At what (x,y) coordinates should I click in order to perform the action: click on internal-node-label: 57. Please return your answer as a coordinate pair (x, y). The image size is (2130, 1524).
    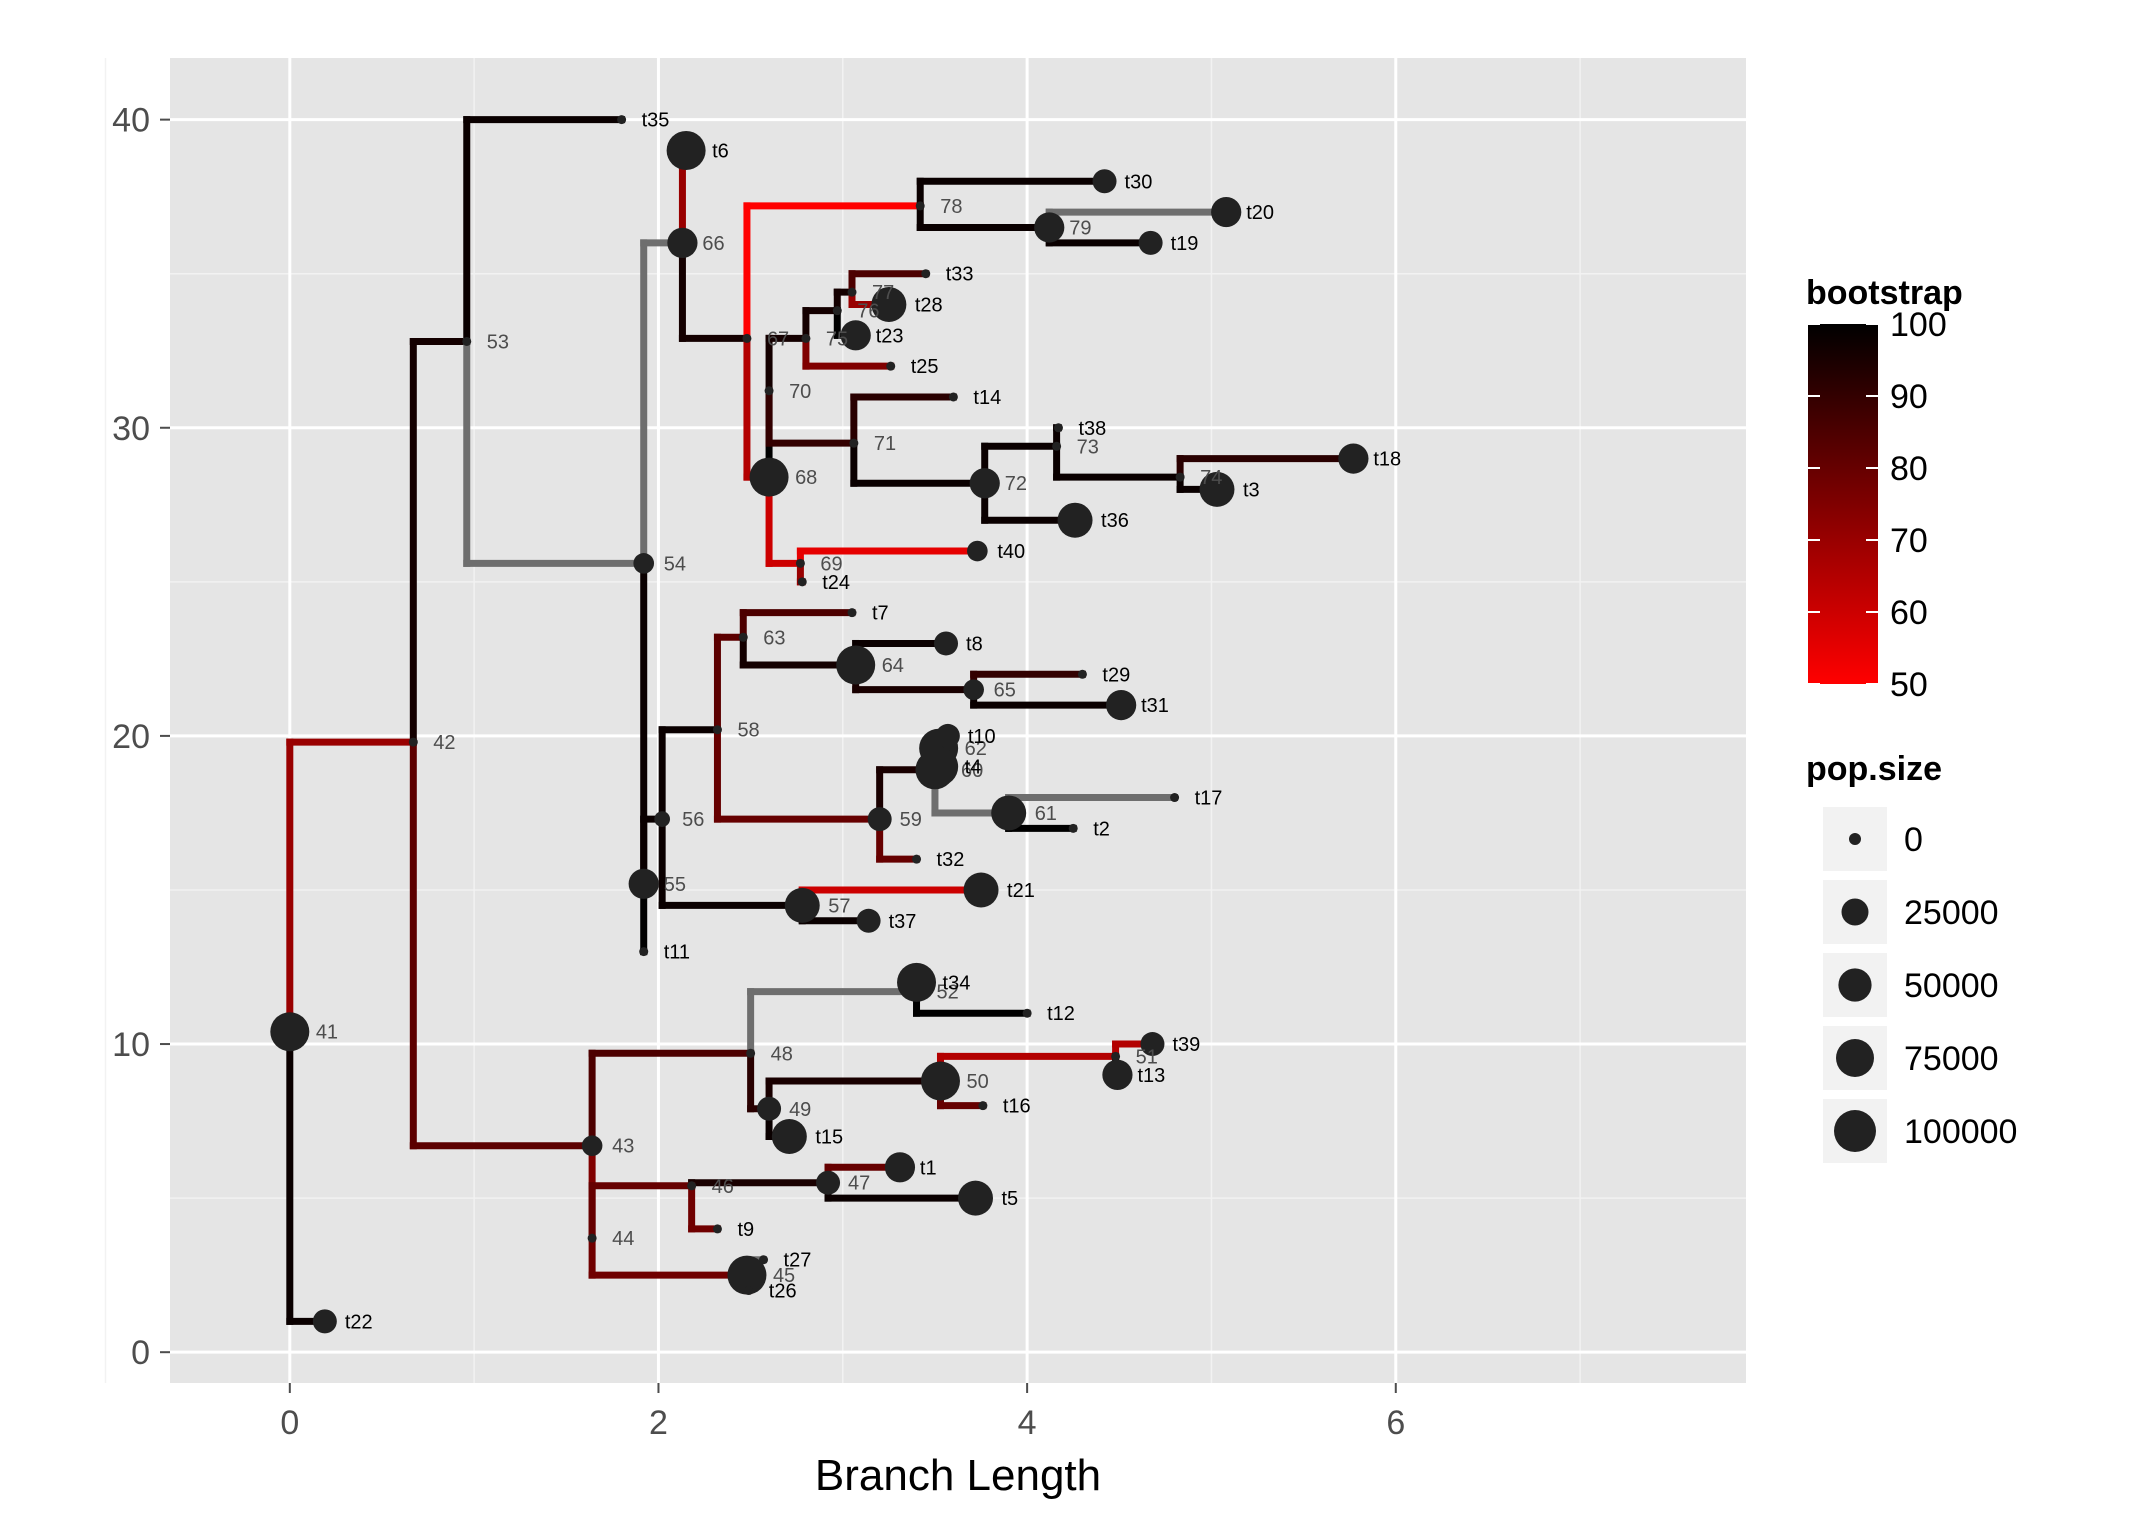
    Looking at the image, I should click on (839, 906).